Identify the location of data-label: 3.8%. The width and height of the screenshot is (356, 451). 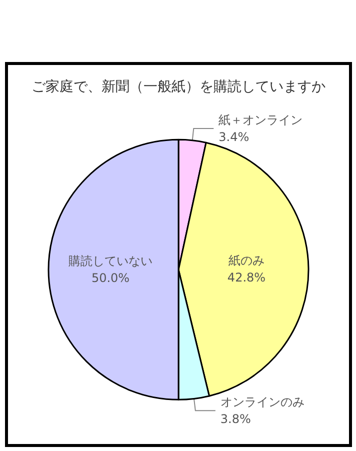
(235, 419).